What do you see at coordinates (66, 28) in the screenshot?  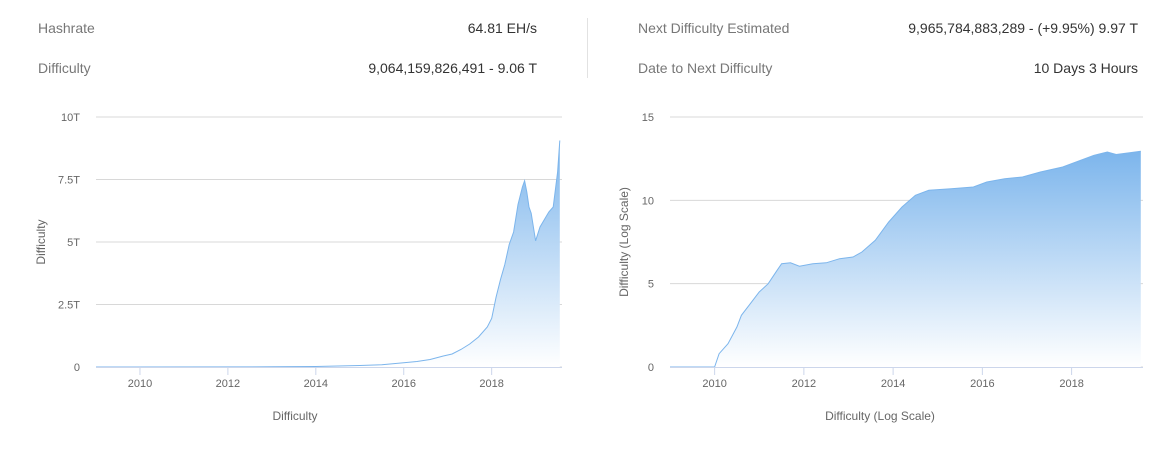 I see `hashrate-label: Hashrate` at bounding box center [66, 28].